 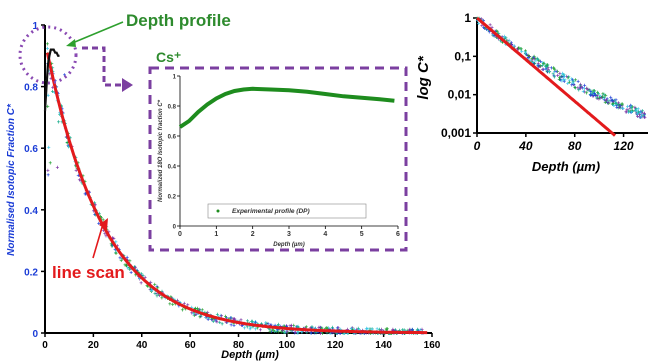 What do you see at coordinates (48, 55) in the screenshot?
I see `depth-profile-highlight-circle` at bounding box center [48, 55].